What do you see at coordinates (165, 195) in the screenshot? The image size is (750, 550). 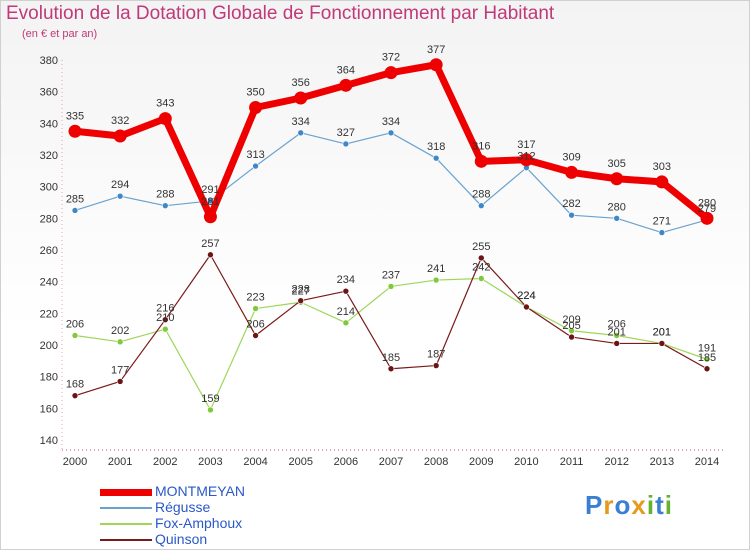 I see `data-label-r-gusse: 288` at bounding box center [165, 195].